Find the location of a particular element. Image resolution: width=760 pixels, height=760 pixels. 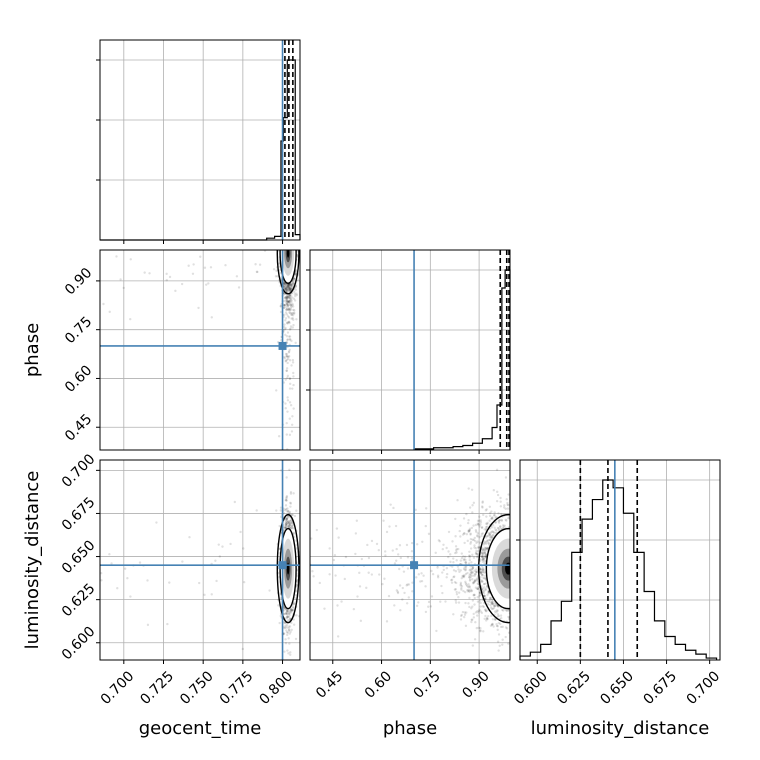

scatter-phase-vs-luminosity_distance-frame is located at coordinates (410, 560).